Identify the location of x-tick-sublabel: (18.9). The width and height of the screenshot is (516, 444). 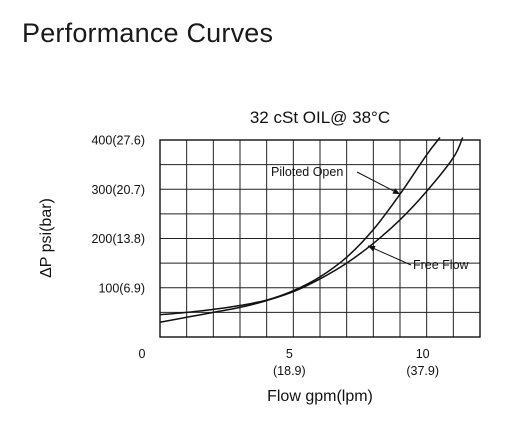
(289, 371).